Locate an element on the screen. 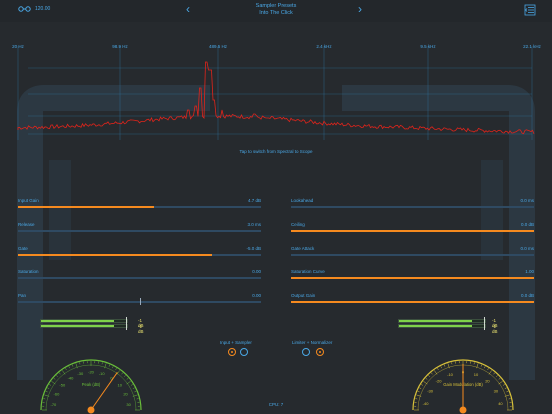  control-label: Pan is located at coordinates (22, 295).